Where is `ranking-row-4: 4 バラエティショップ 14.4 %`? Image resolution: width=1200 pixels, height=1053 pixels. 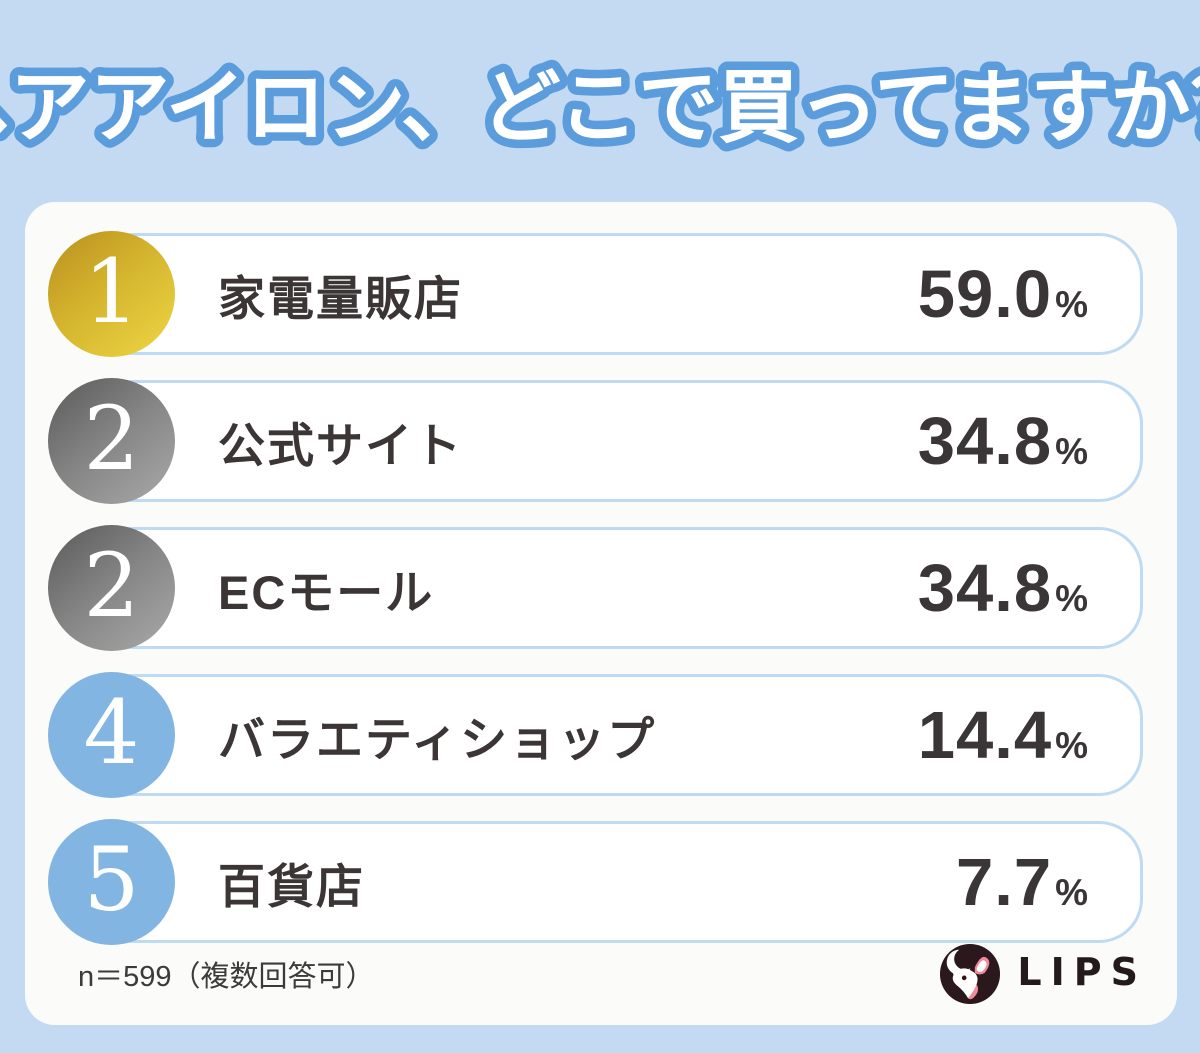
ranking-row-4: 4 バラエティショップ 14.4 % is located at coordinates (595, 735).